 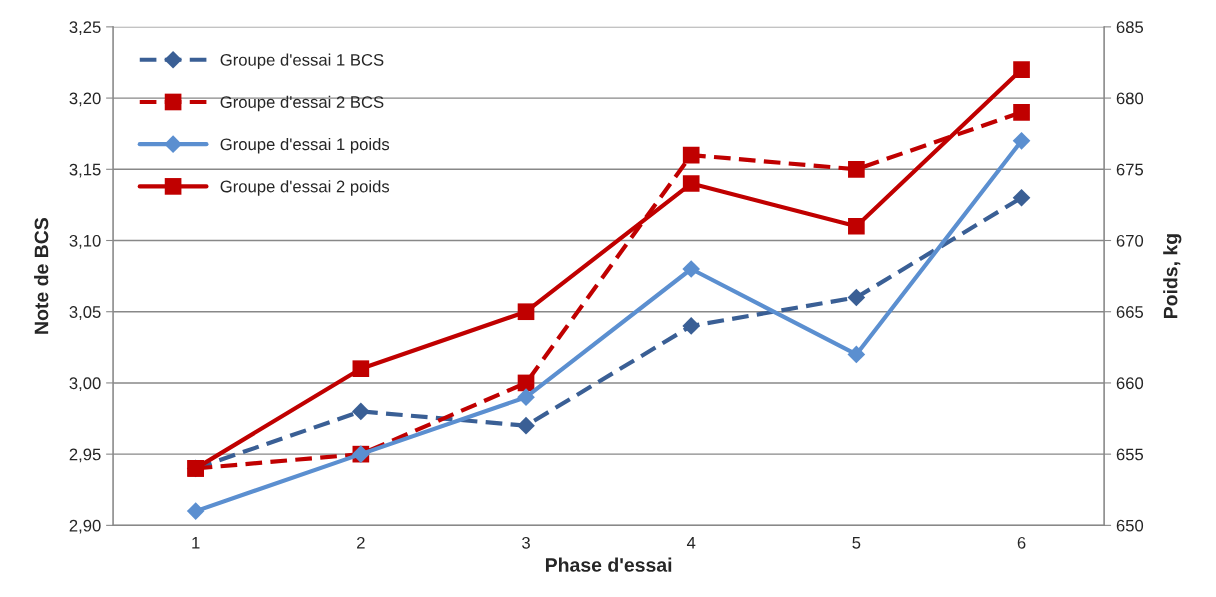 I want to click on y-tick-label: 2,95, so click(x=85, y=455).